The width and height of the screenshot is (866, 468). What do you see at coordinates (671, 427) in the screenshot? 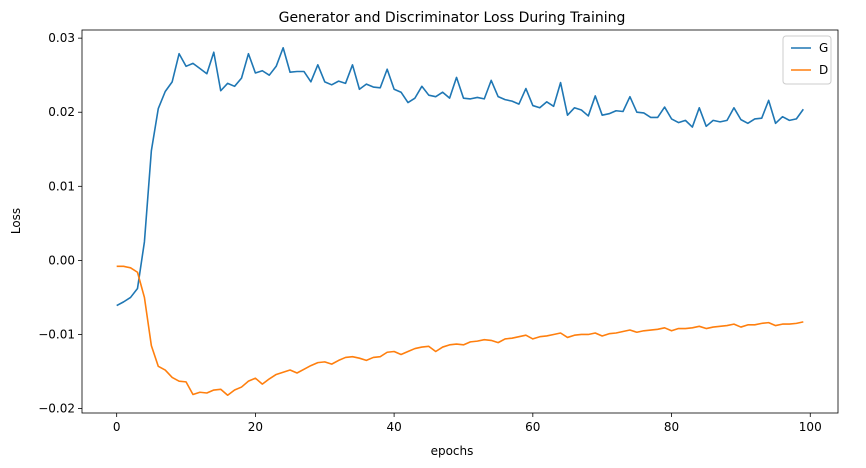
I see `x-tick-label: 80` at bounding box center [671, 427].